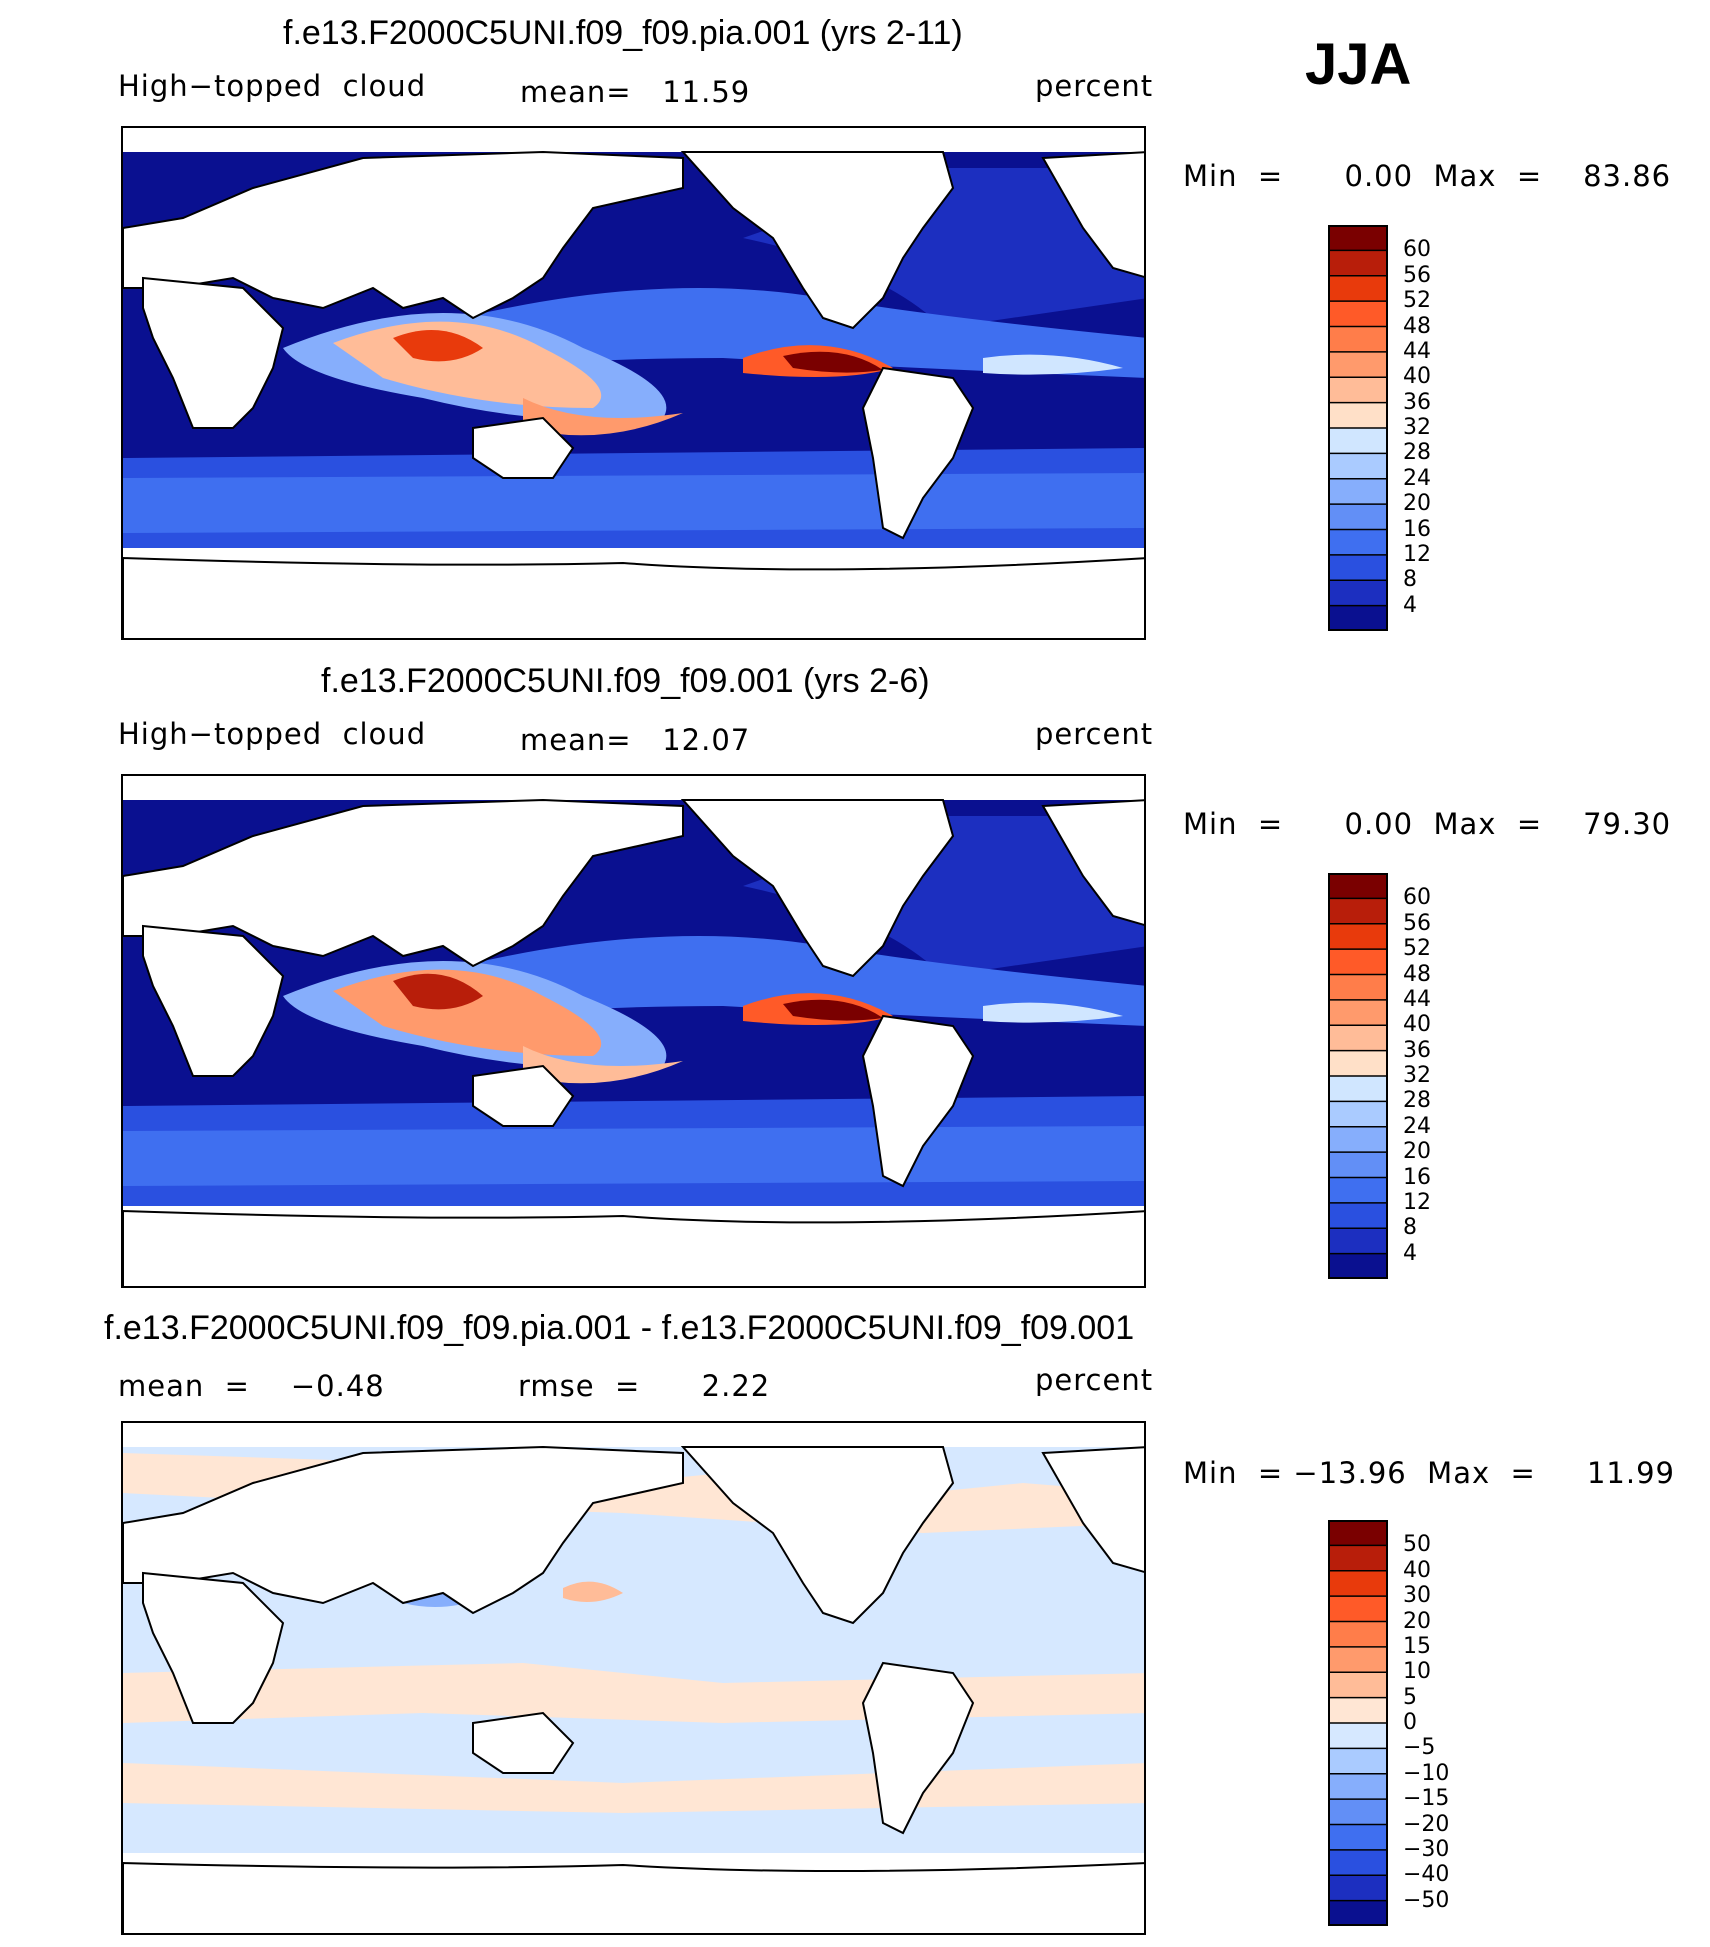  I want to click on panel-3-rmse-label: rmse = 2.22, so click(644, 1386).